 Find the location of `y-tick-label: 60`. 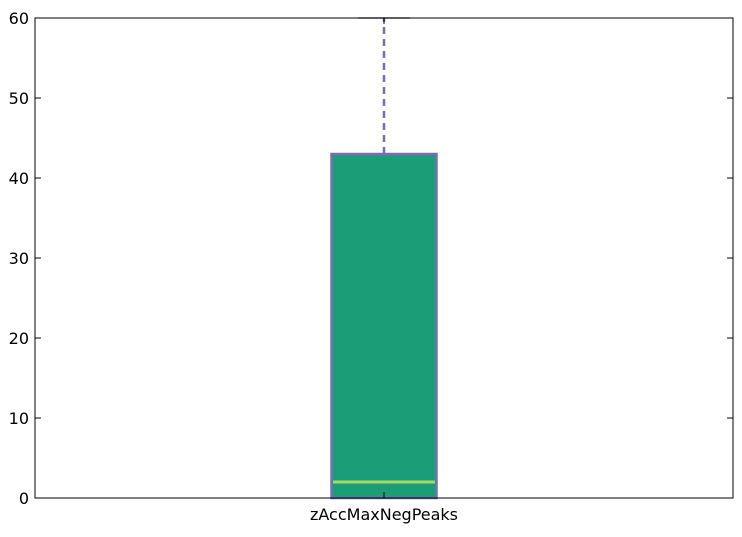

y-tick-label: 60 is located at coordinates (19, 18).